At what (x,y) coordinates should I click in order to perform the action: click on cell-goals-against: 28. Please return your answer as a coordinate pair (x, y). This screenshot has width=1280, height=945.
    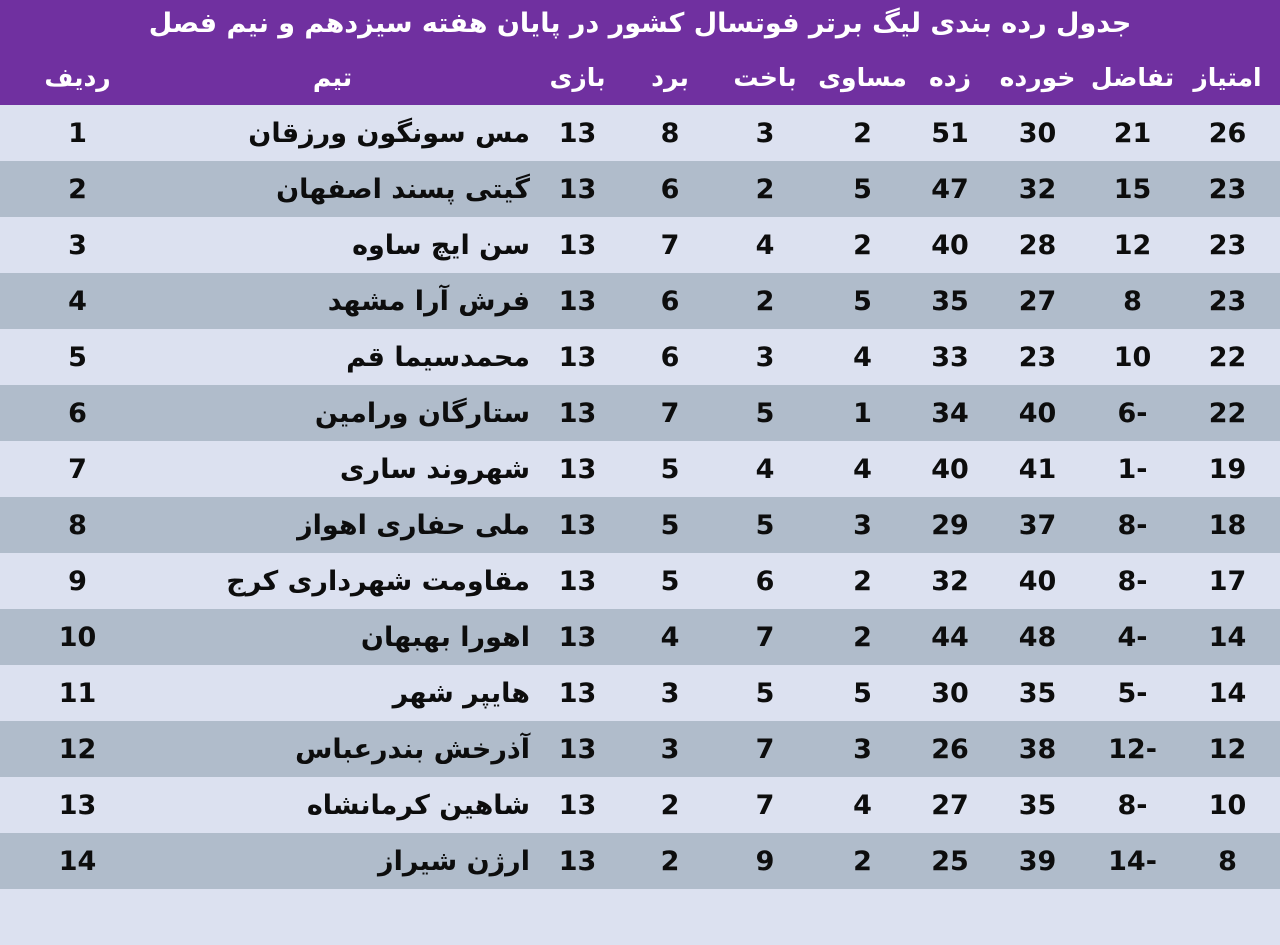
    Looking at the image, I should click on (1037, 245).